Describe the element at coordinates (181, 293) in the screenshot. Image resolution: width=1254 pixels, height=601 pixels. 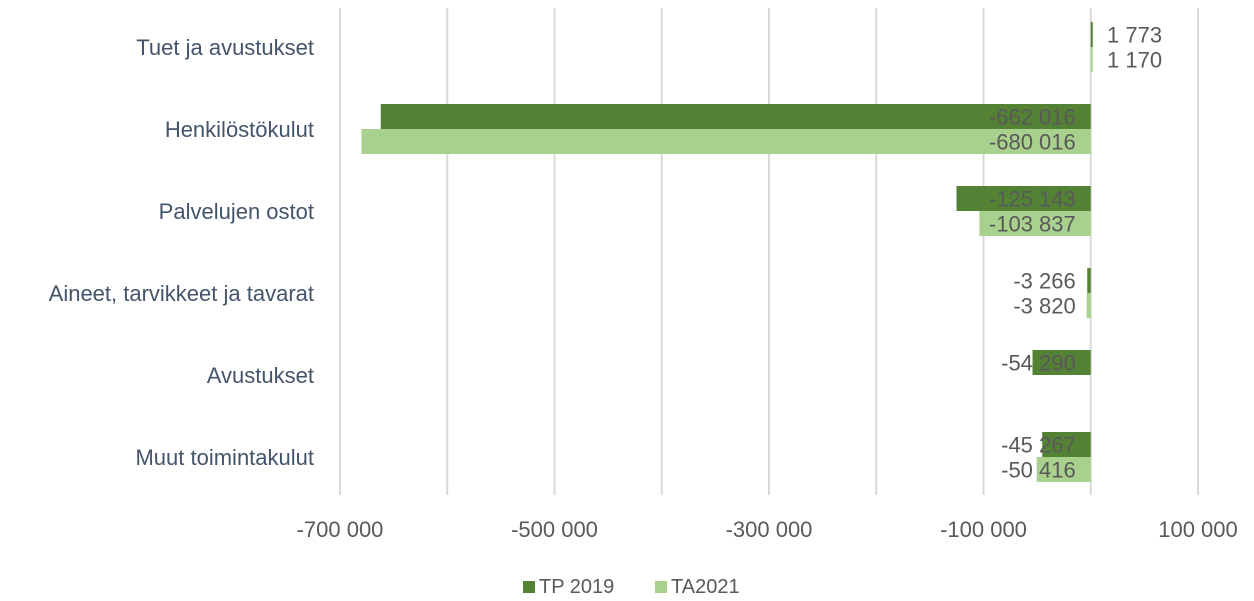
I see `category-label: Aineet, tarvikkeet ja tavarat` at that location.